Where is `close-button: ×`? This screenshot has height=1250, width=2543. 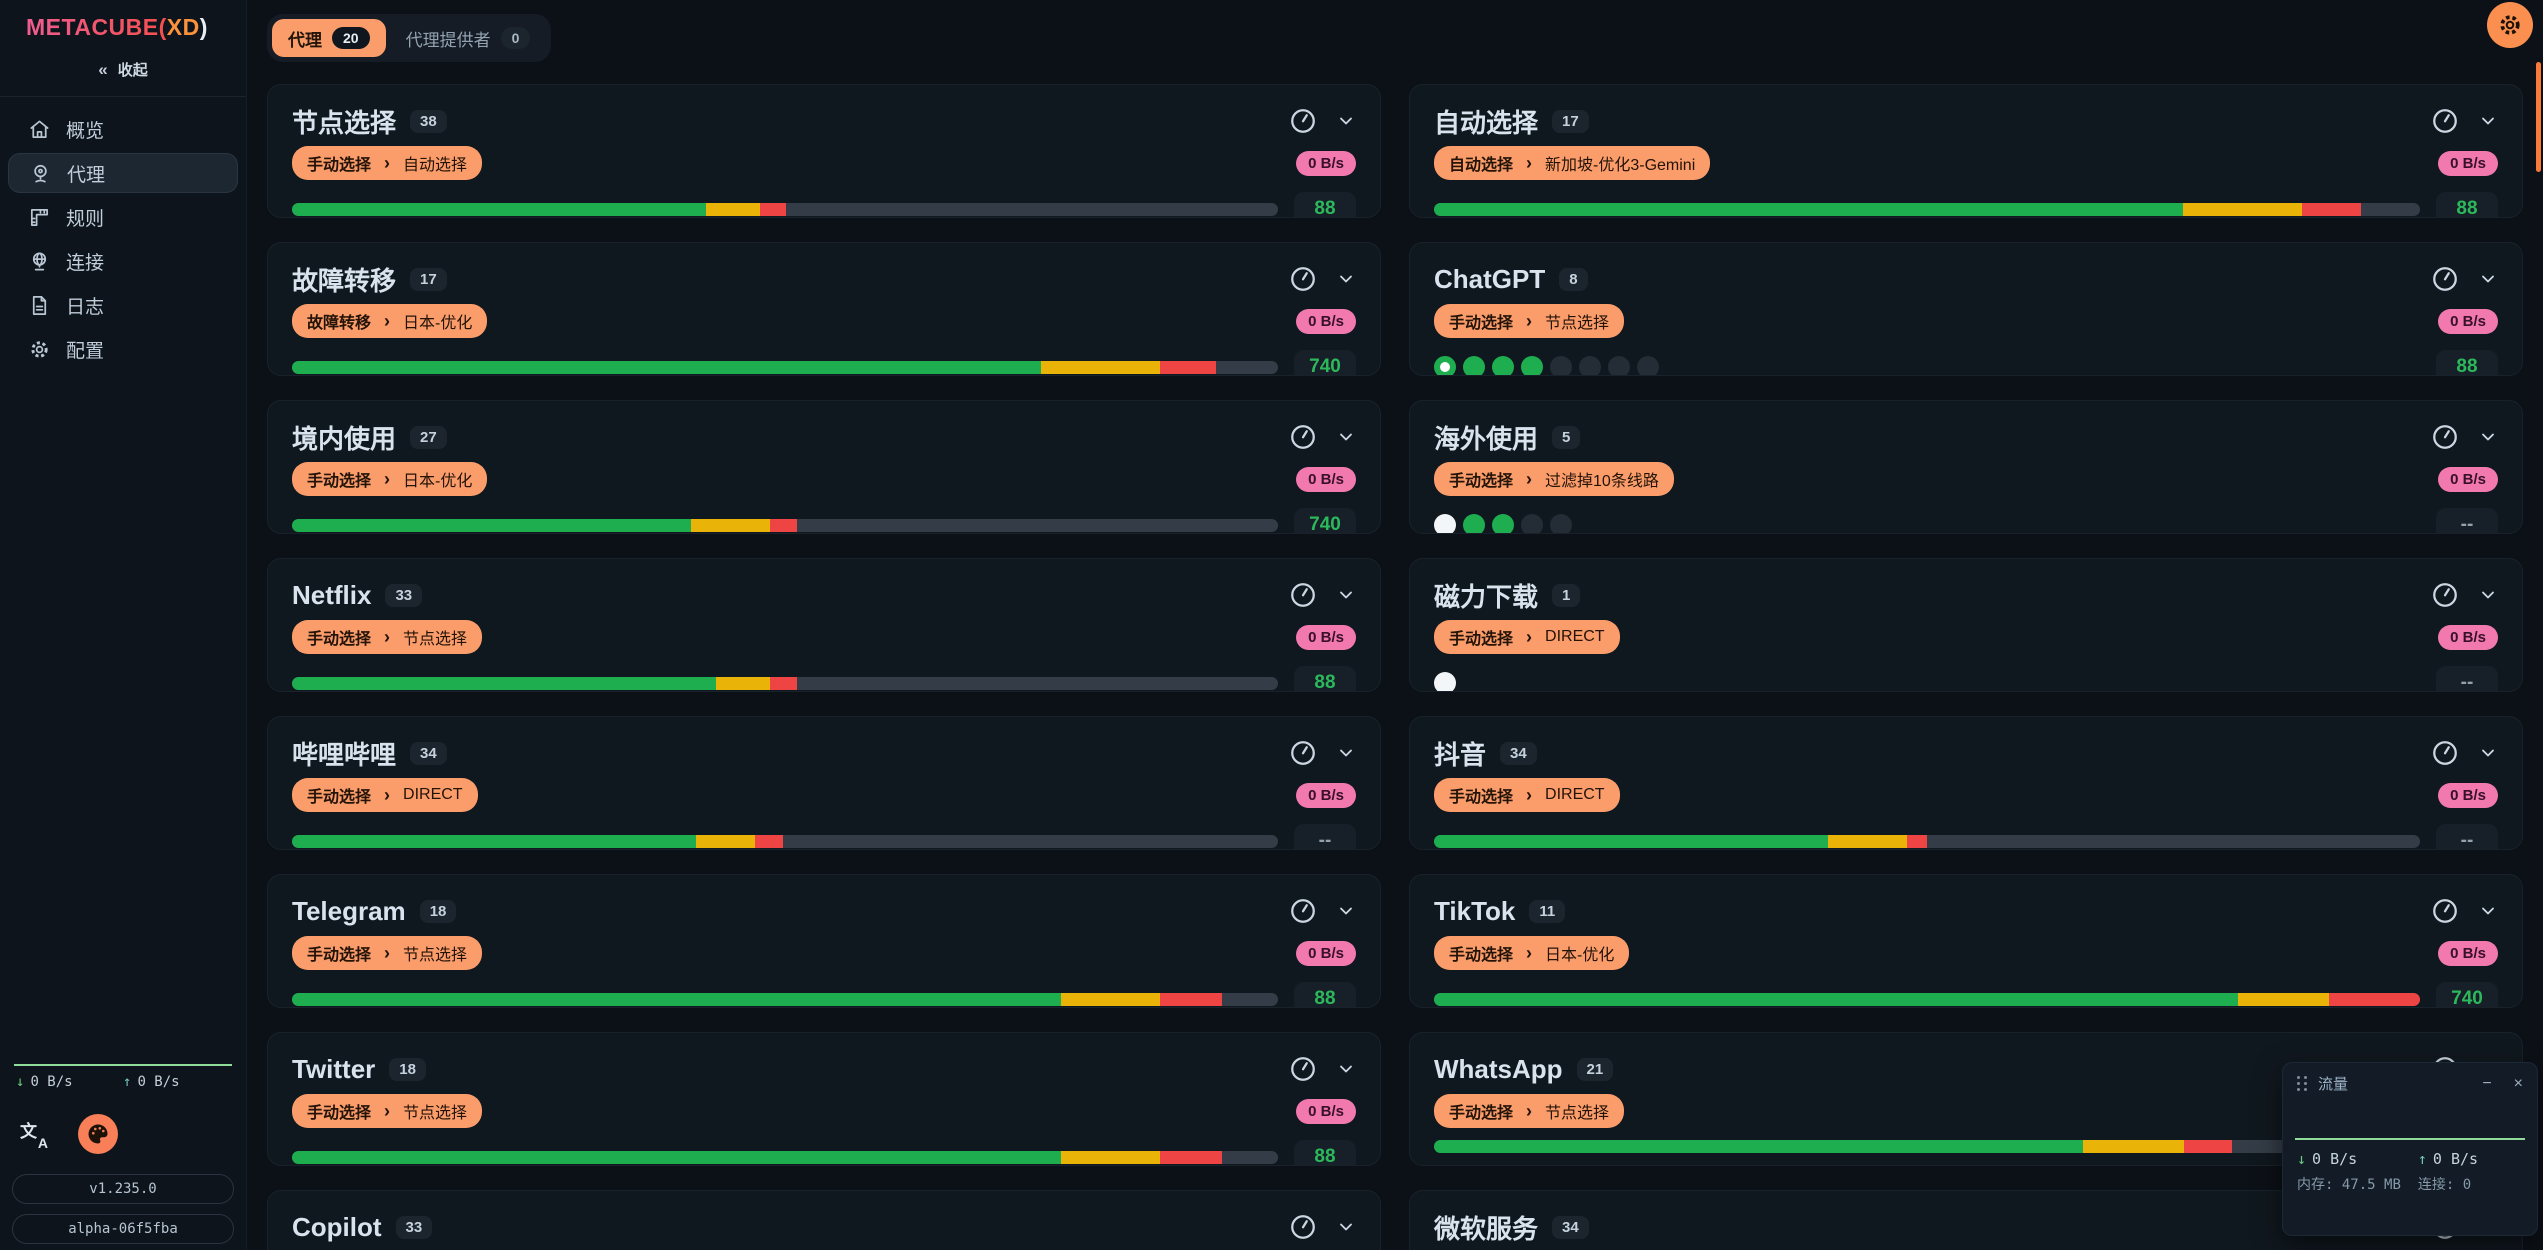
close-button: × is located at coordinates (2518, 1083).